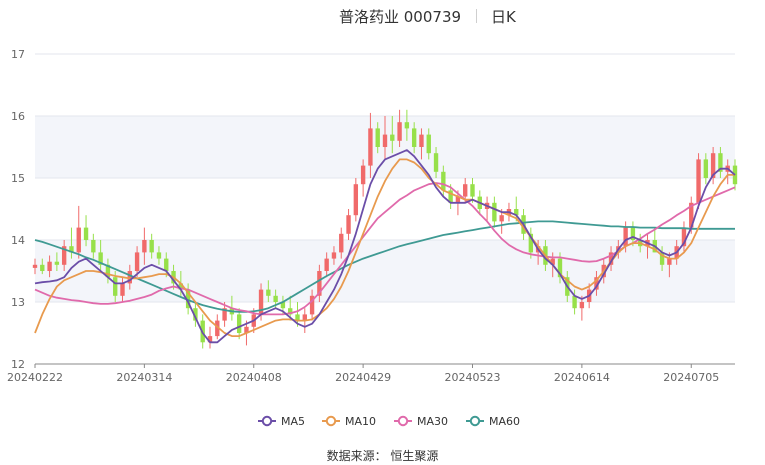 The height and width of the screenshot is (465, 765). What do you see at coordinates (18, 178) in the screenshot?
I see `y-tick-label: 15` at bounding box center [18, 178].